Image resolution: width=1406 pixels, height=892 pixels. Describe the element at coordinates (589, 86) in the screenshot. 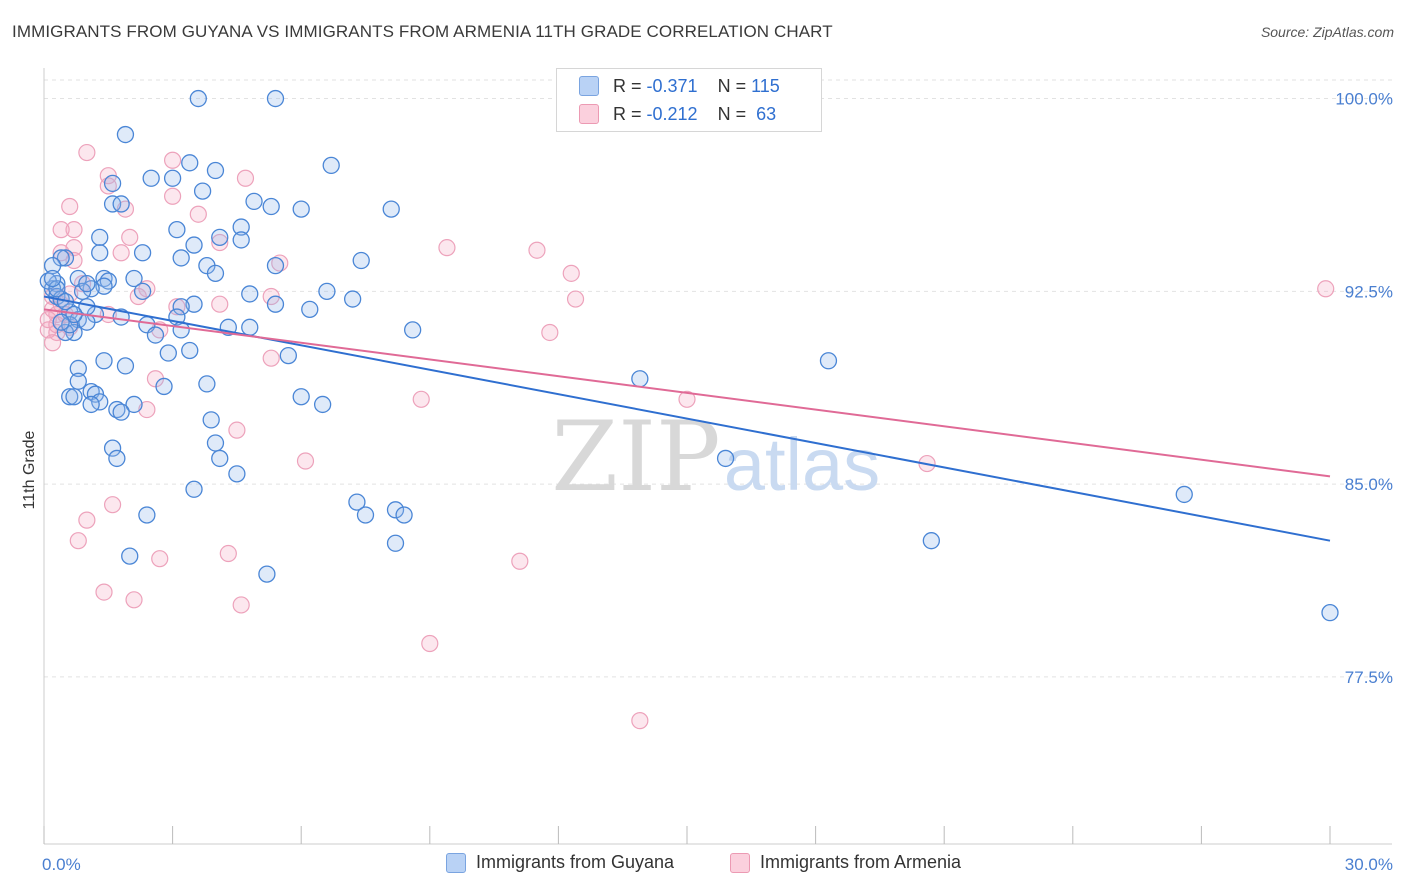

I see `guyana-swatch` at that location.